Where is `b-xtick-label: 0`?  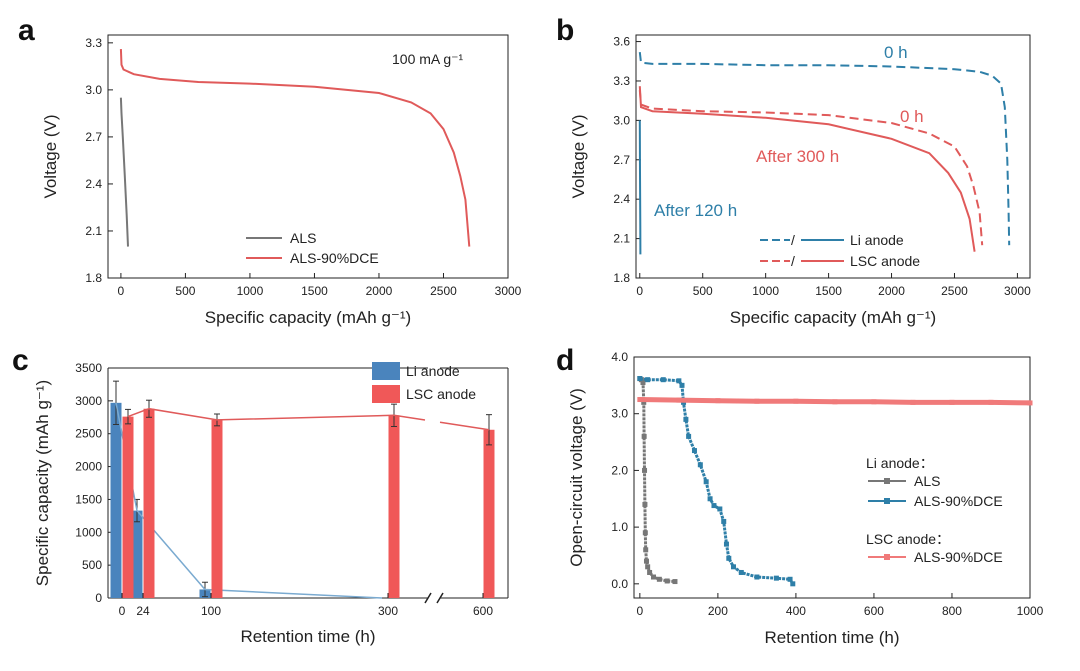 b-xtick-label: 0 is located at coordinates (639, 291).